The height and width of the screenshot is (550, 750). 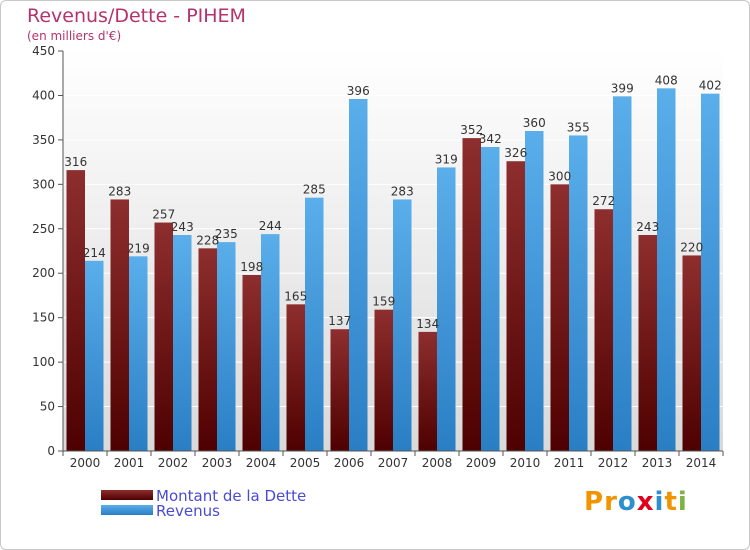 I want to click on y-tick-label: 0, so click(x=51, y=451).